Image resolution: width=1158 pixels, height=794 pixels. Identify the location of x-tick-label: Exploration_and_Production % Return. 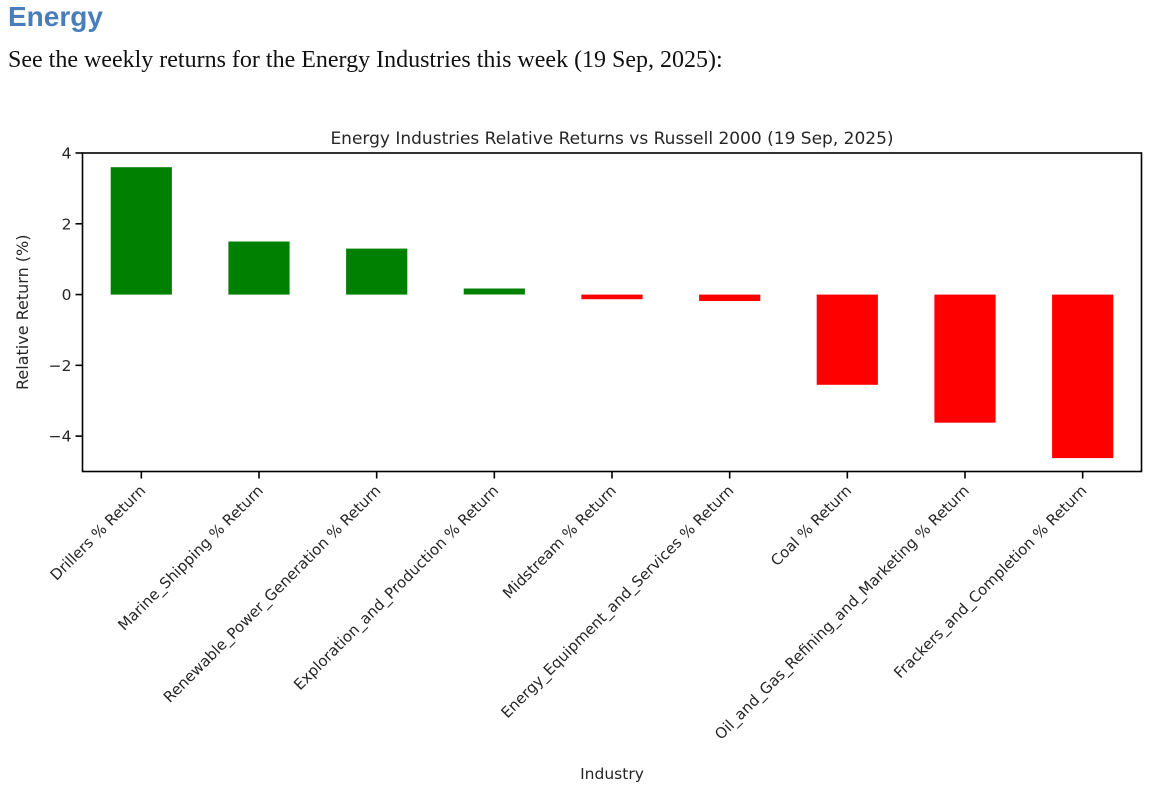
(396, 588).